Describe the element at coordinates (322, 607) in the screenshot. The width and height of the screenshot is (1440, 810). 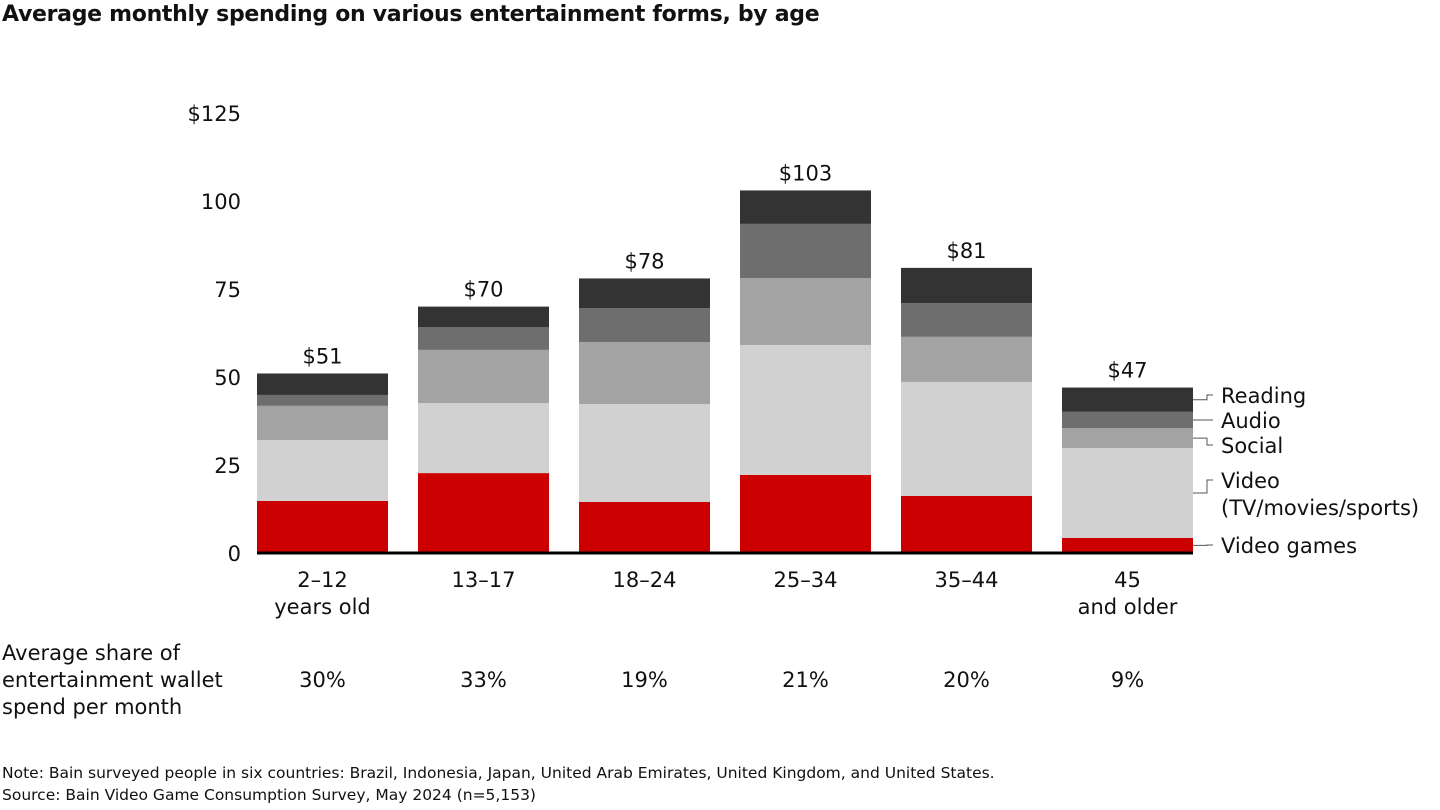
I see `x-tick-label: years old` at that location.